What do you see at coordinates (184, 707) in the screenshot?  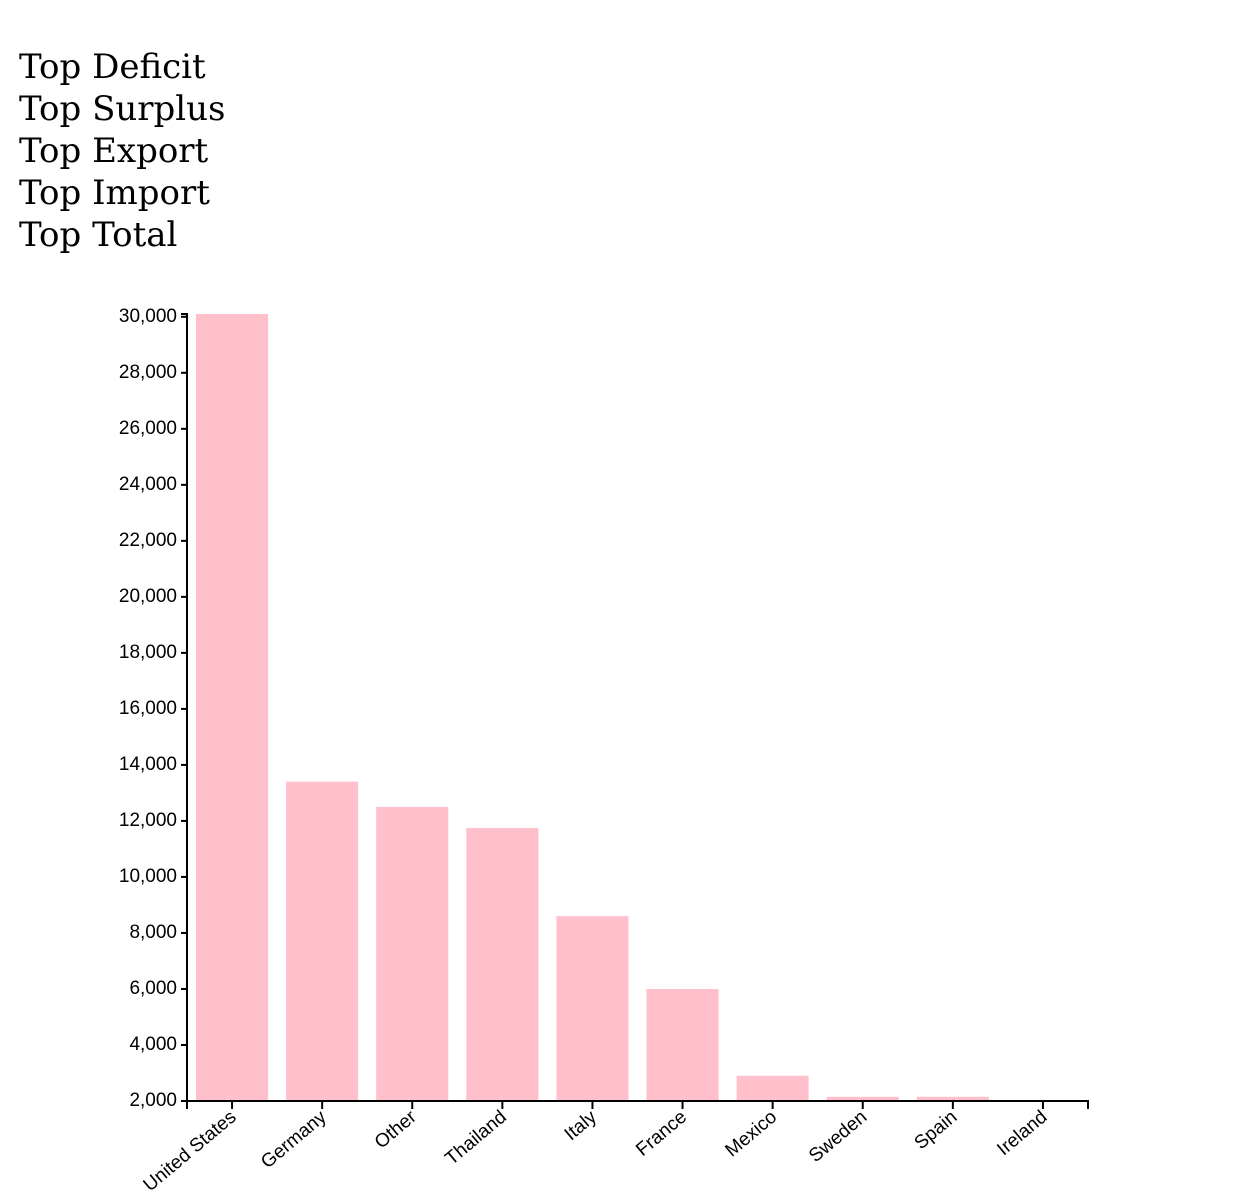 I see `y-axis-line` at bounding box center [184, 707].